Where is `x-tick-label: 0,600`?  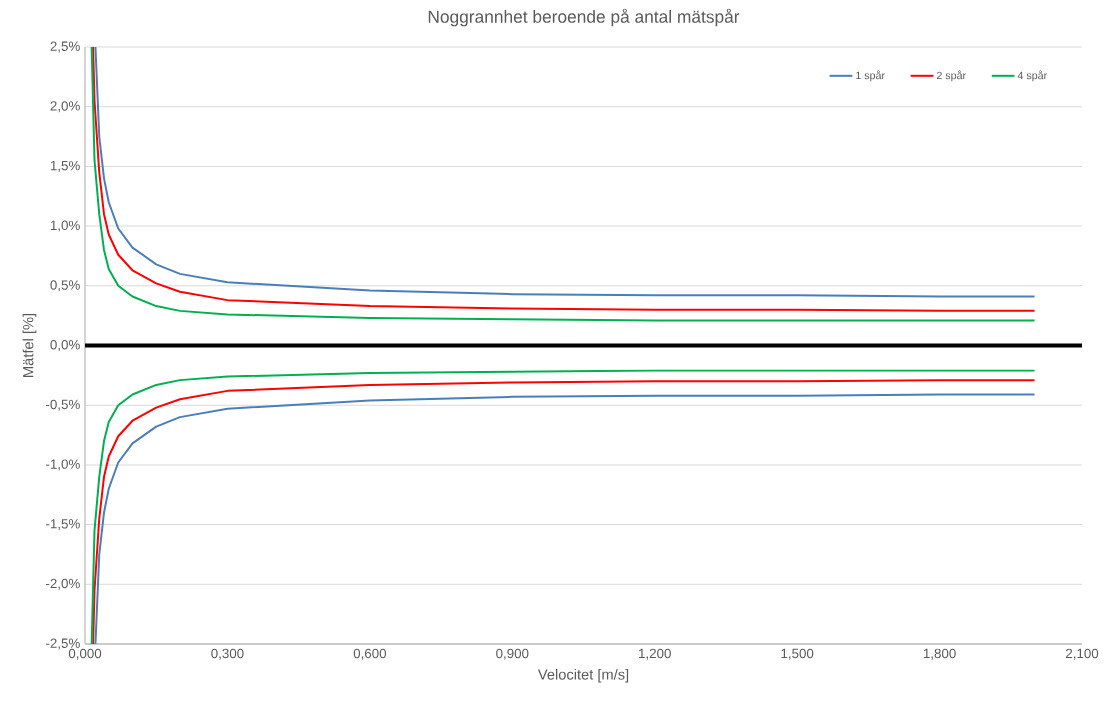
x-tick-label: 0,600 is located at coordinates (370, 654).